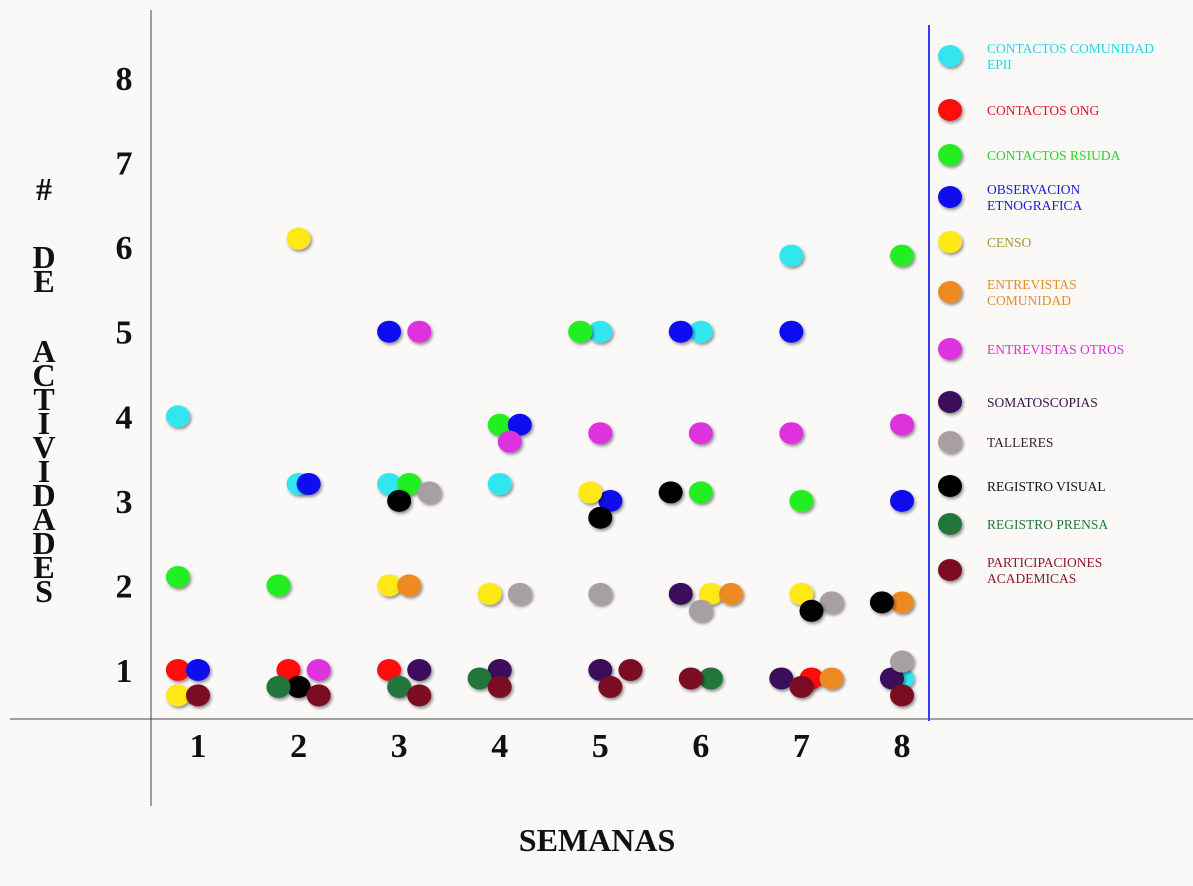 The width and height of the screenshot is (1193, 886). I want to click on y-title-char: C, so click(43, 375).